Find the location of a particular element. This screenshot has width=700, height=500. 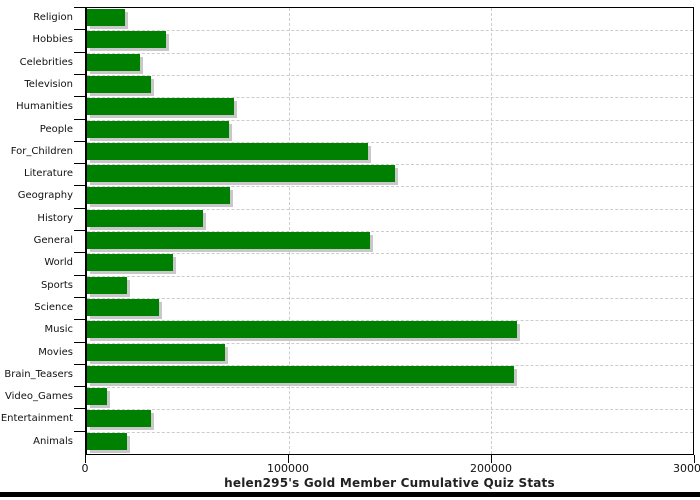

y-axis-label: Sports is located at coordinates (56, 285).